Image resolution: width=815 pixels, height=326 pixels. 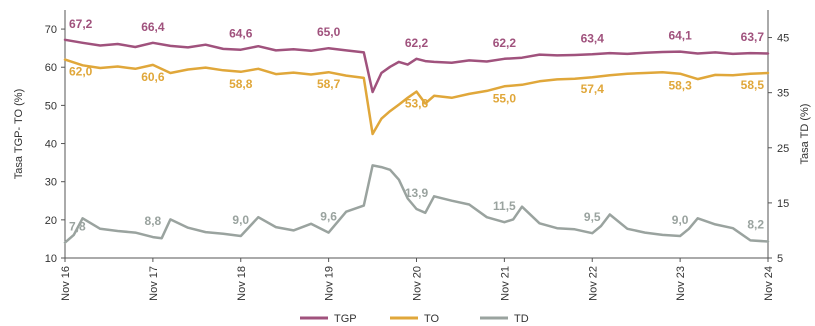 I want to click on data-label-to: 58,7, so click(x=329, y=84).